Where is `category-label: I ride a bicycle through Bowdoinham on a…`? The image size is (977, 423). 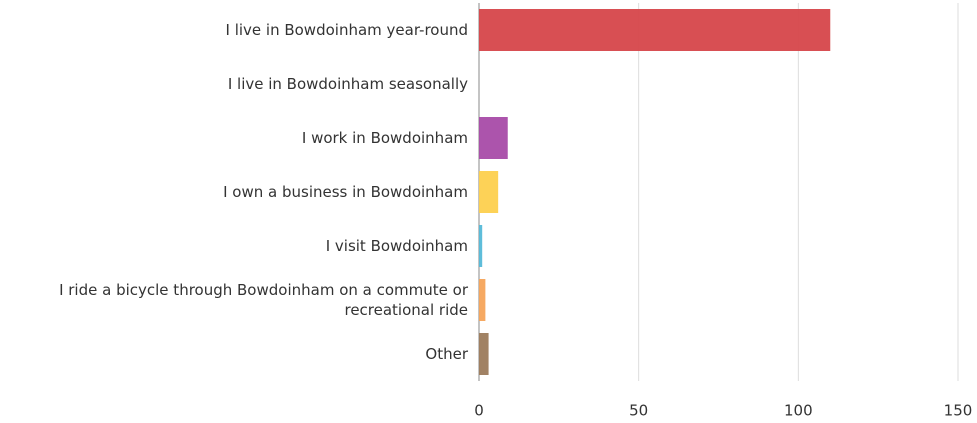
category-label: I ride a bicycle through Bowdoinham on a… is located at coordinates (263, 300).